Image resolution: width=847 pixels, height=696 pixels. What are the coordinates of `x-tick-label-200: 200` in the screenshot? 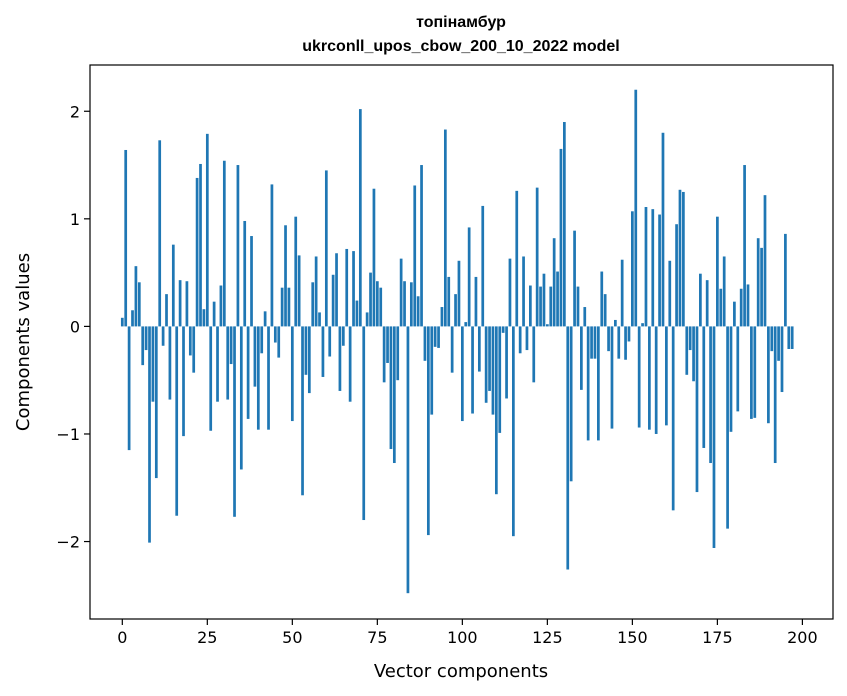 It's located at (802, 637).